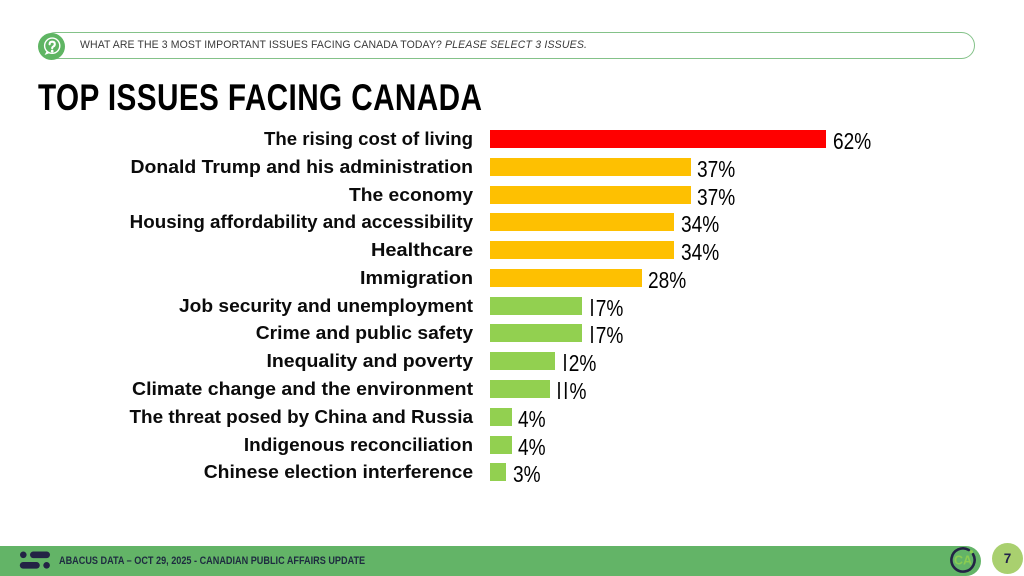  Describe the element at coordinates (963, 561) in the screenshot. I see `svg-text: CA` at that location.